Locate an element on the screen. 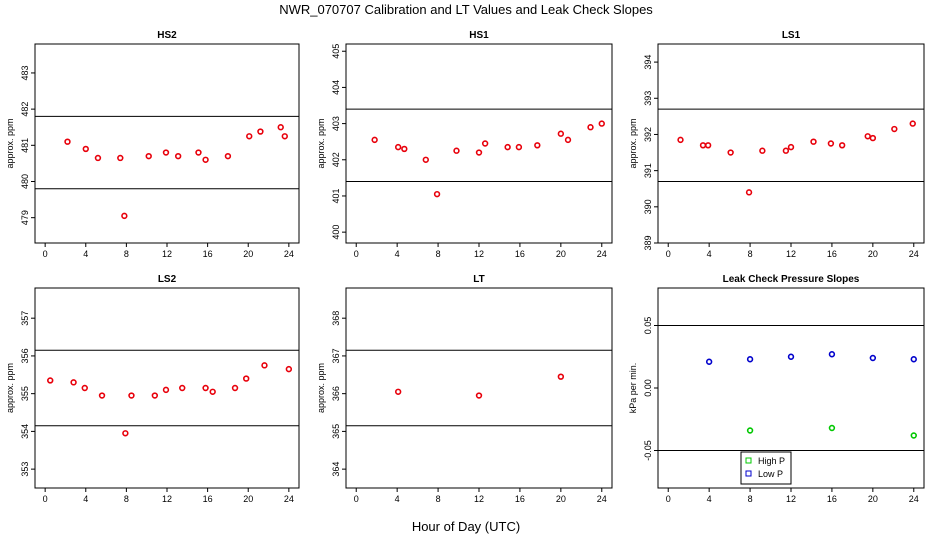  y-tick-label: 482 is located at coordinates (25, 109).